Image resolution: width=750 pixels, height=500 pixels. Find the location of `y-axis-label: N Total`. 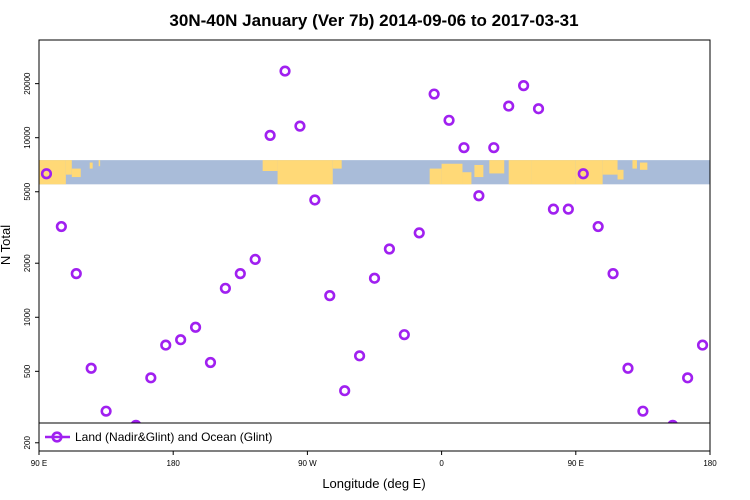

y-axis-label: N Total is located at coordinates (6, 245).